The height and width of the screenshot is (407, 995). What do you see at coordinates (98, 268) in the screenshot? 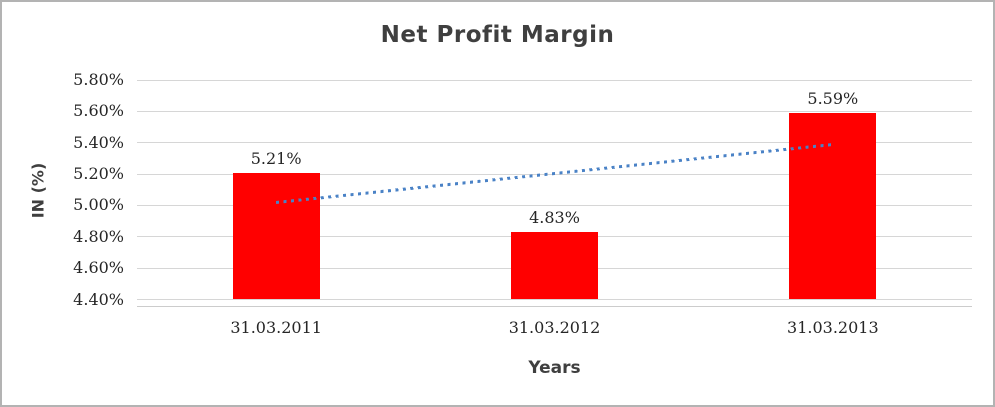
I see `y-tick-label: 4.60%` at bounding box center [98, 268].